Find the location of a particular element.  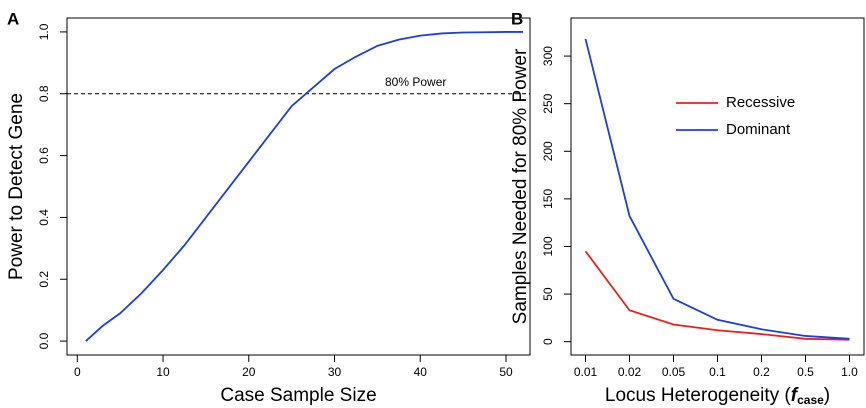

x-axis-label-part: ) is located at coordinates (827, 395).